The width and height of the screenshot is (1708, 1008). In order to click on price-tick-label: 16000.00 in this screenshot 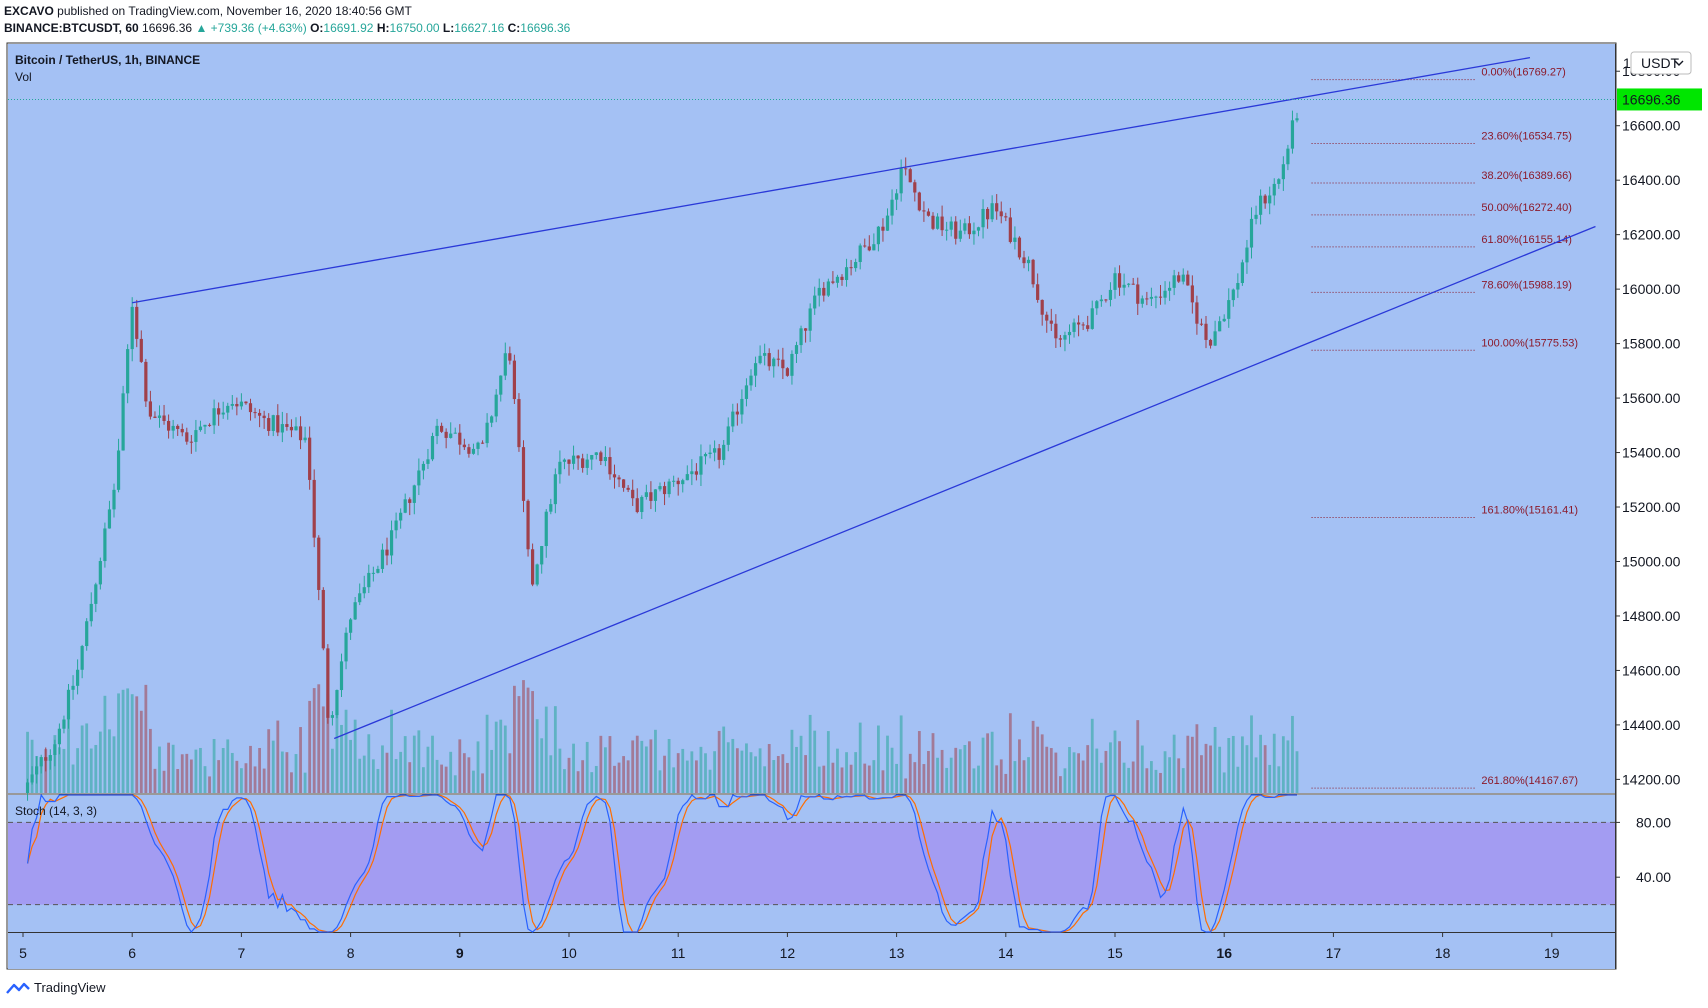, I will do `click(1651, 289)`.